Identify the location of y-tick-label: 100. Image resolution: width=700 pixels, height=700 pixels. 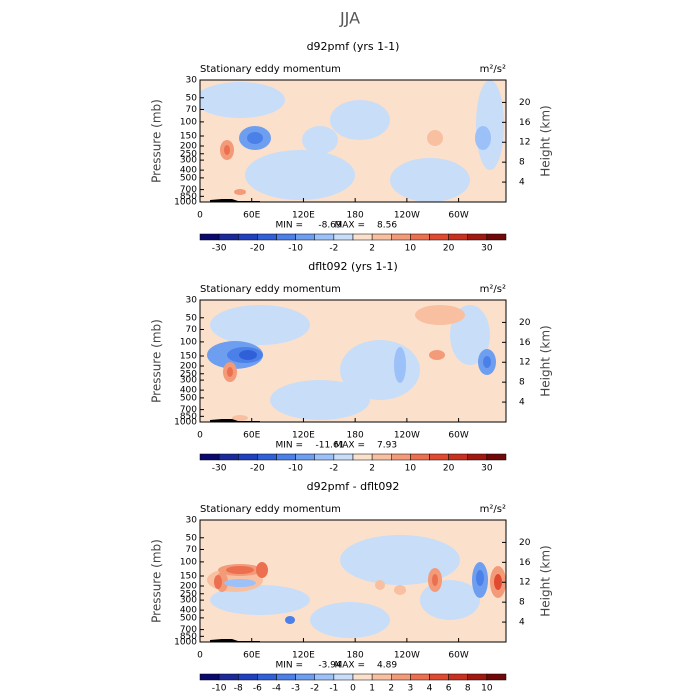
(188, 122).